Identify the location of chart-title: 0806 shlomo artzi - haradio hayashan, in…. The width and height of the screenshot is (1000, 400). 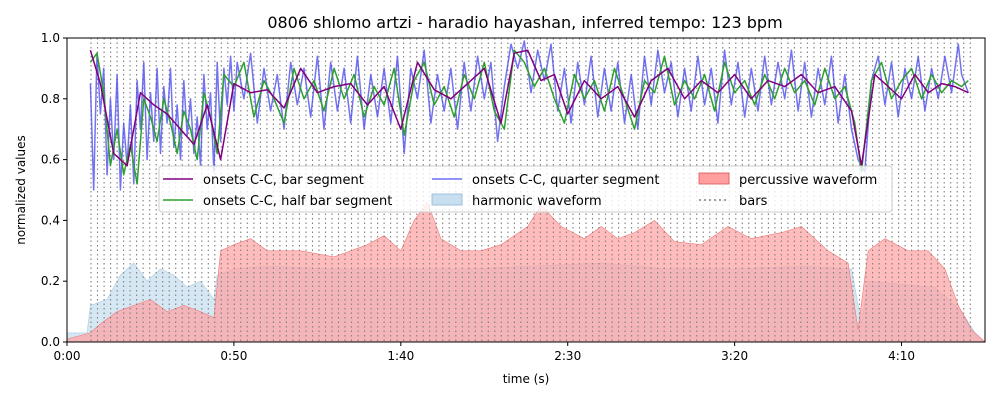
(524, 22).